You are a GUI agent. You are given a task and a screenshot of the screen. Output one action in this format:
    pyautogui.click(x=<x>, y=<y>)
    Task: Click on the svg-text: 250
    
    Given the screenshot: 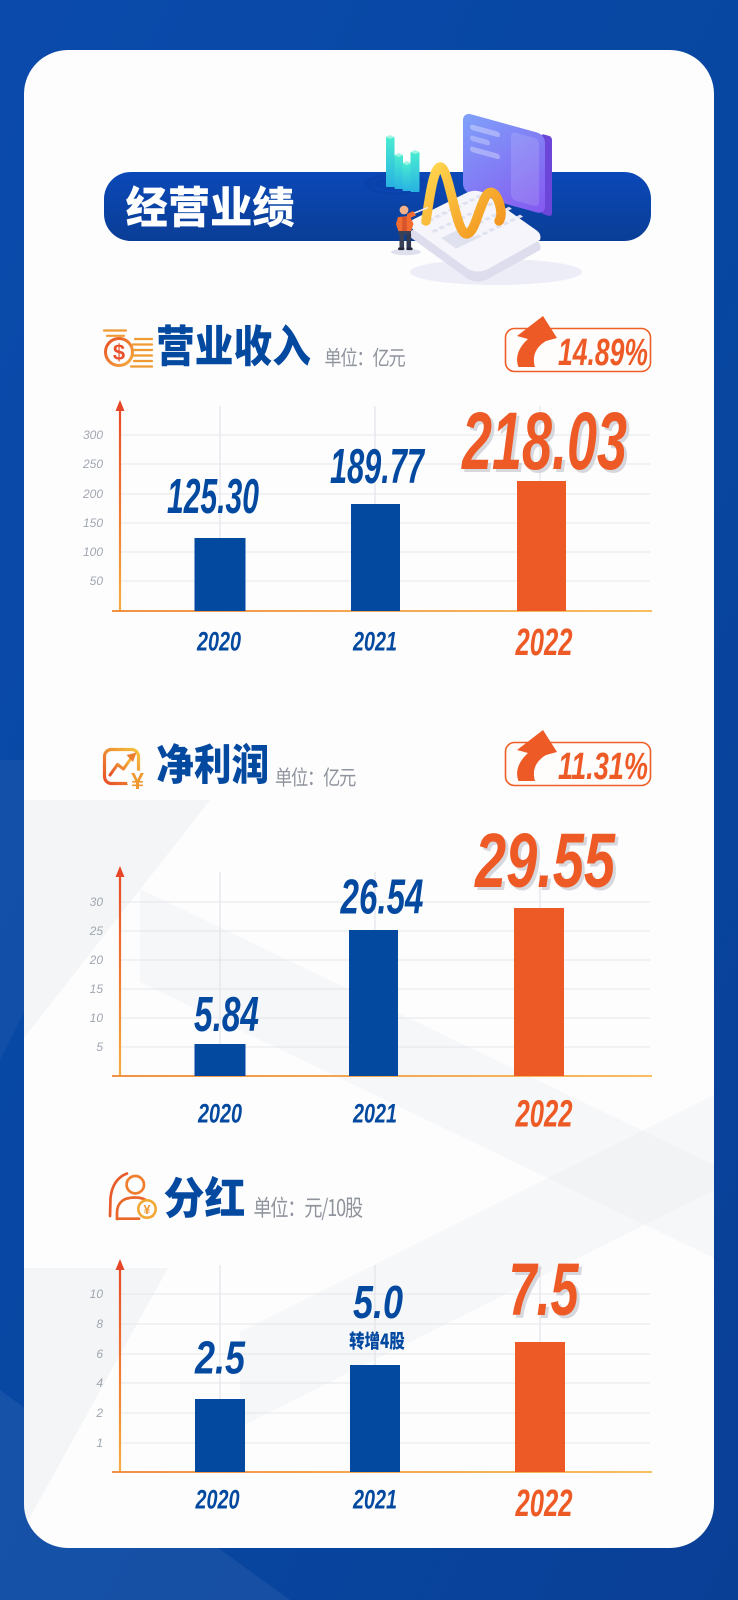 What is the action you would take?
    pyautogui.click(x=92, y=464)
    